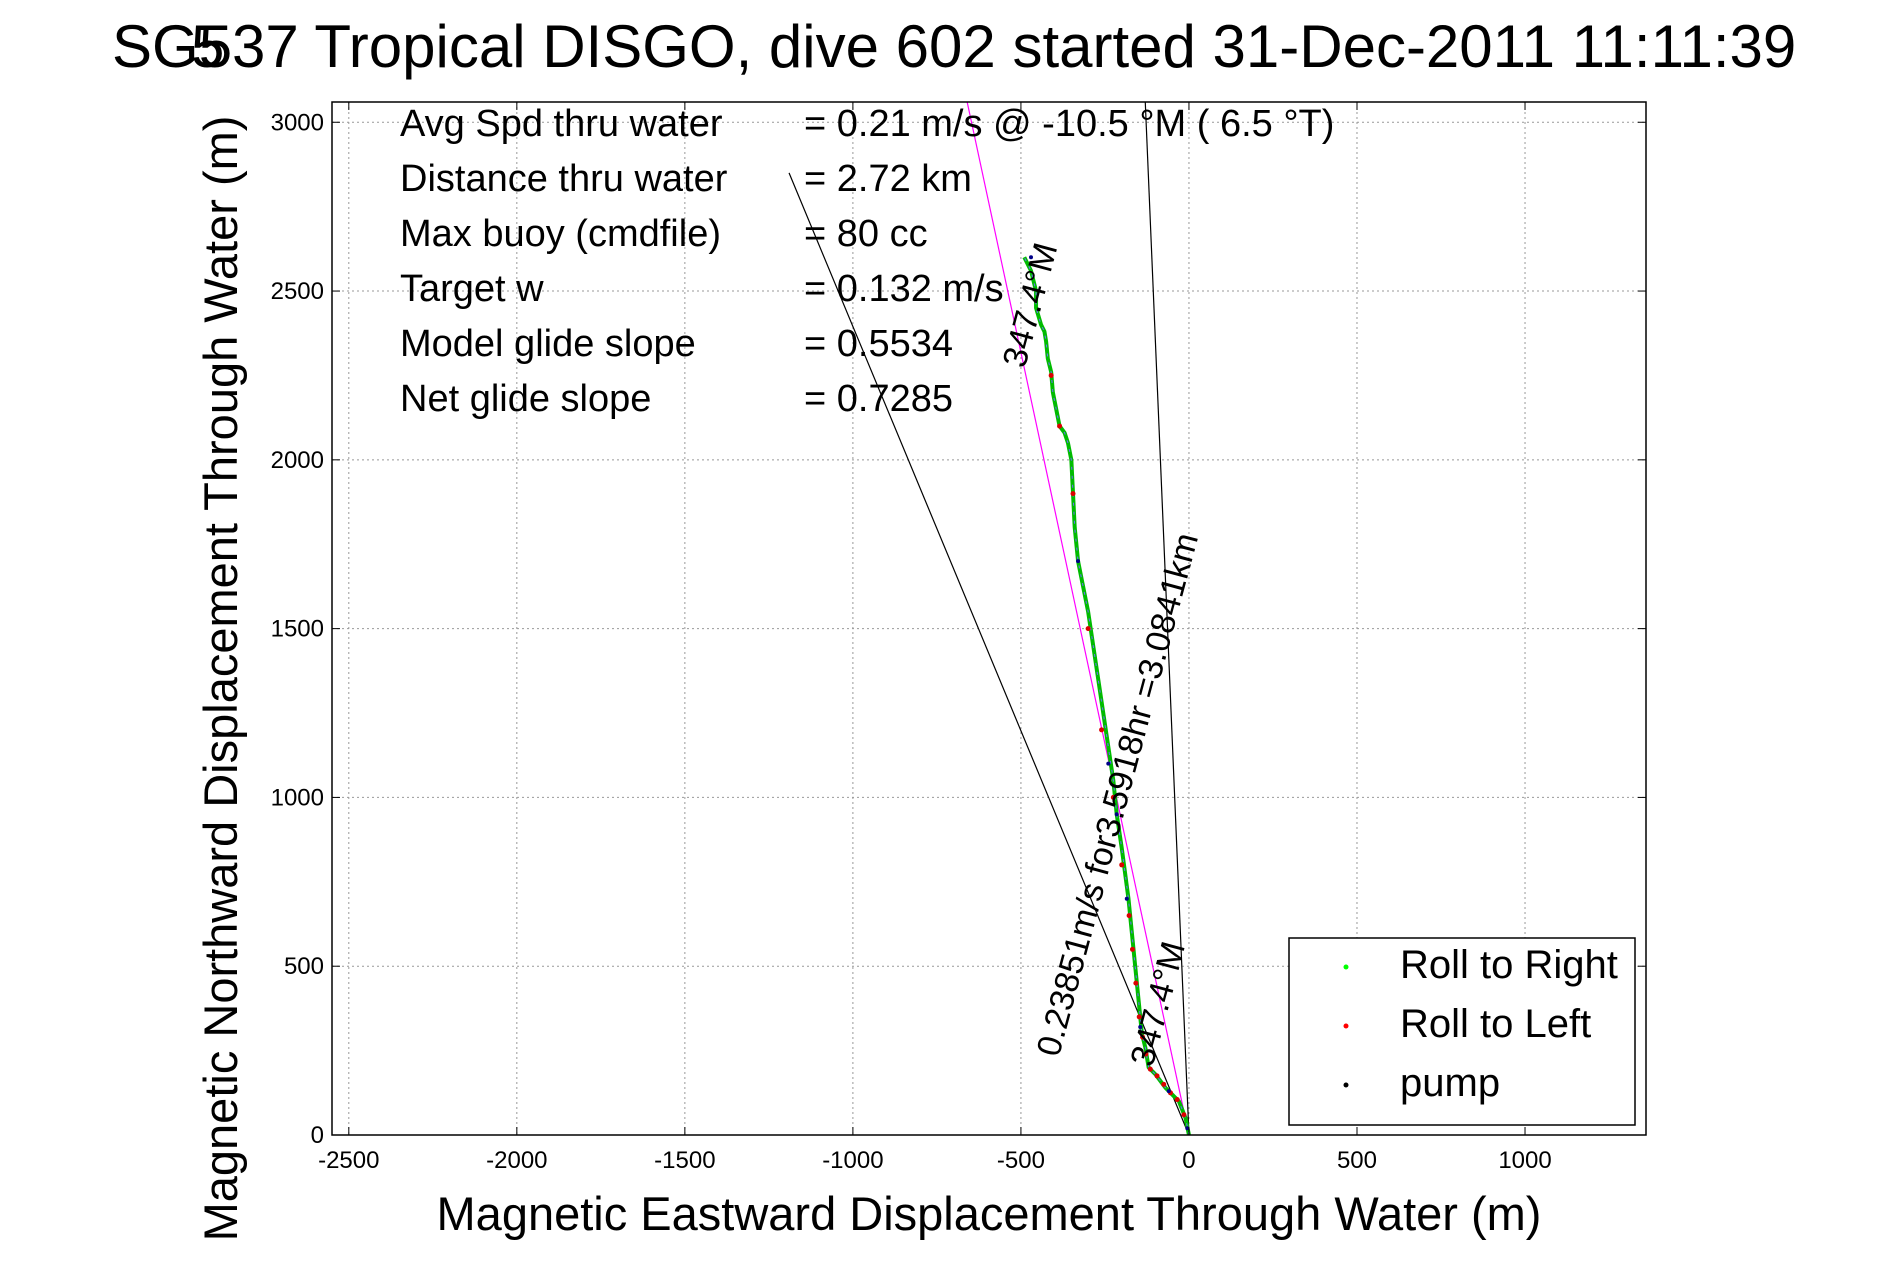 This screenshot has width=1891, height=1262. Describe the element at coordinates (1188, 1160) in the screenshot. I see `x-tick-label: 0` at that location.